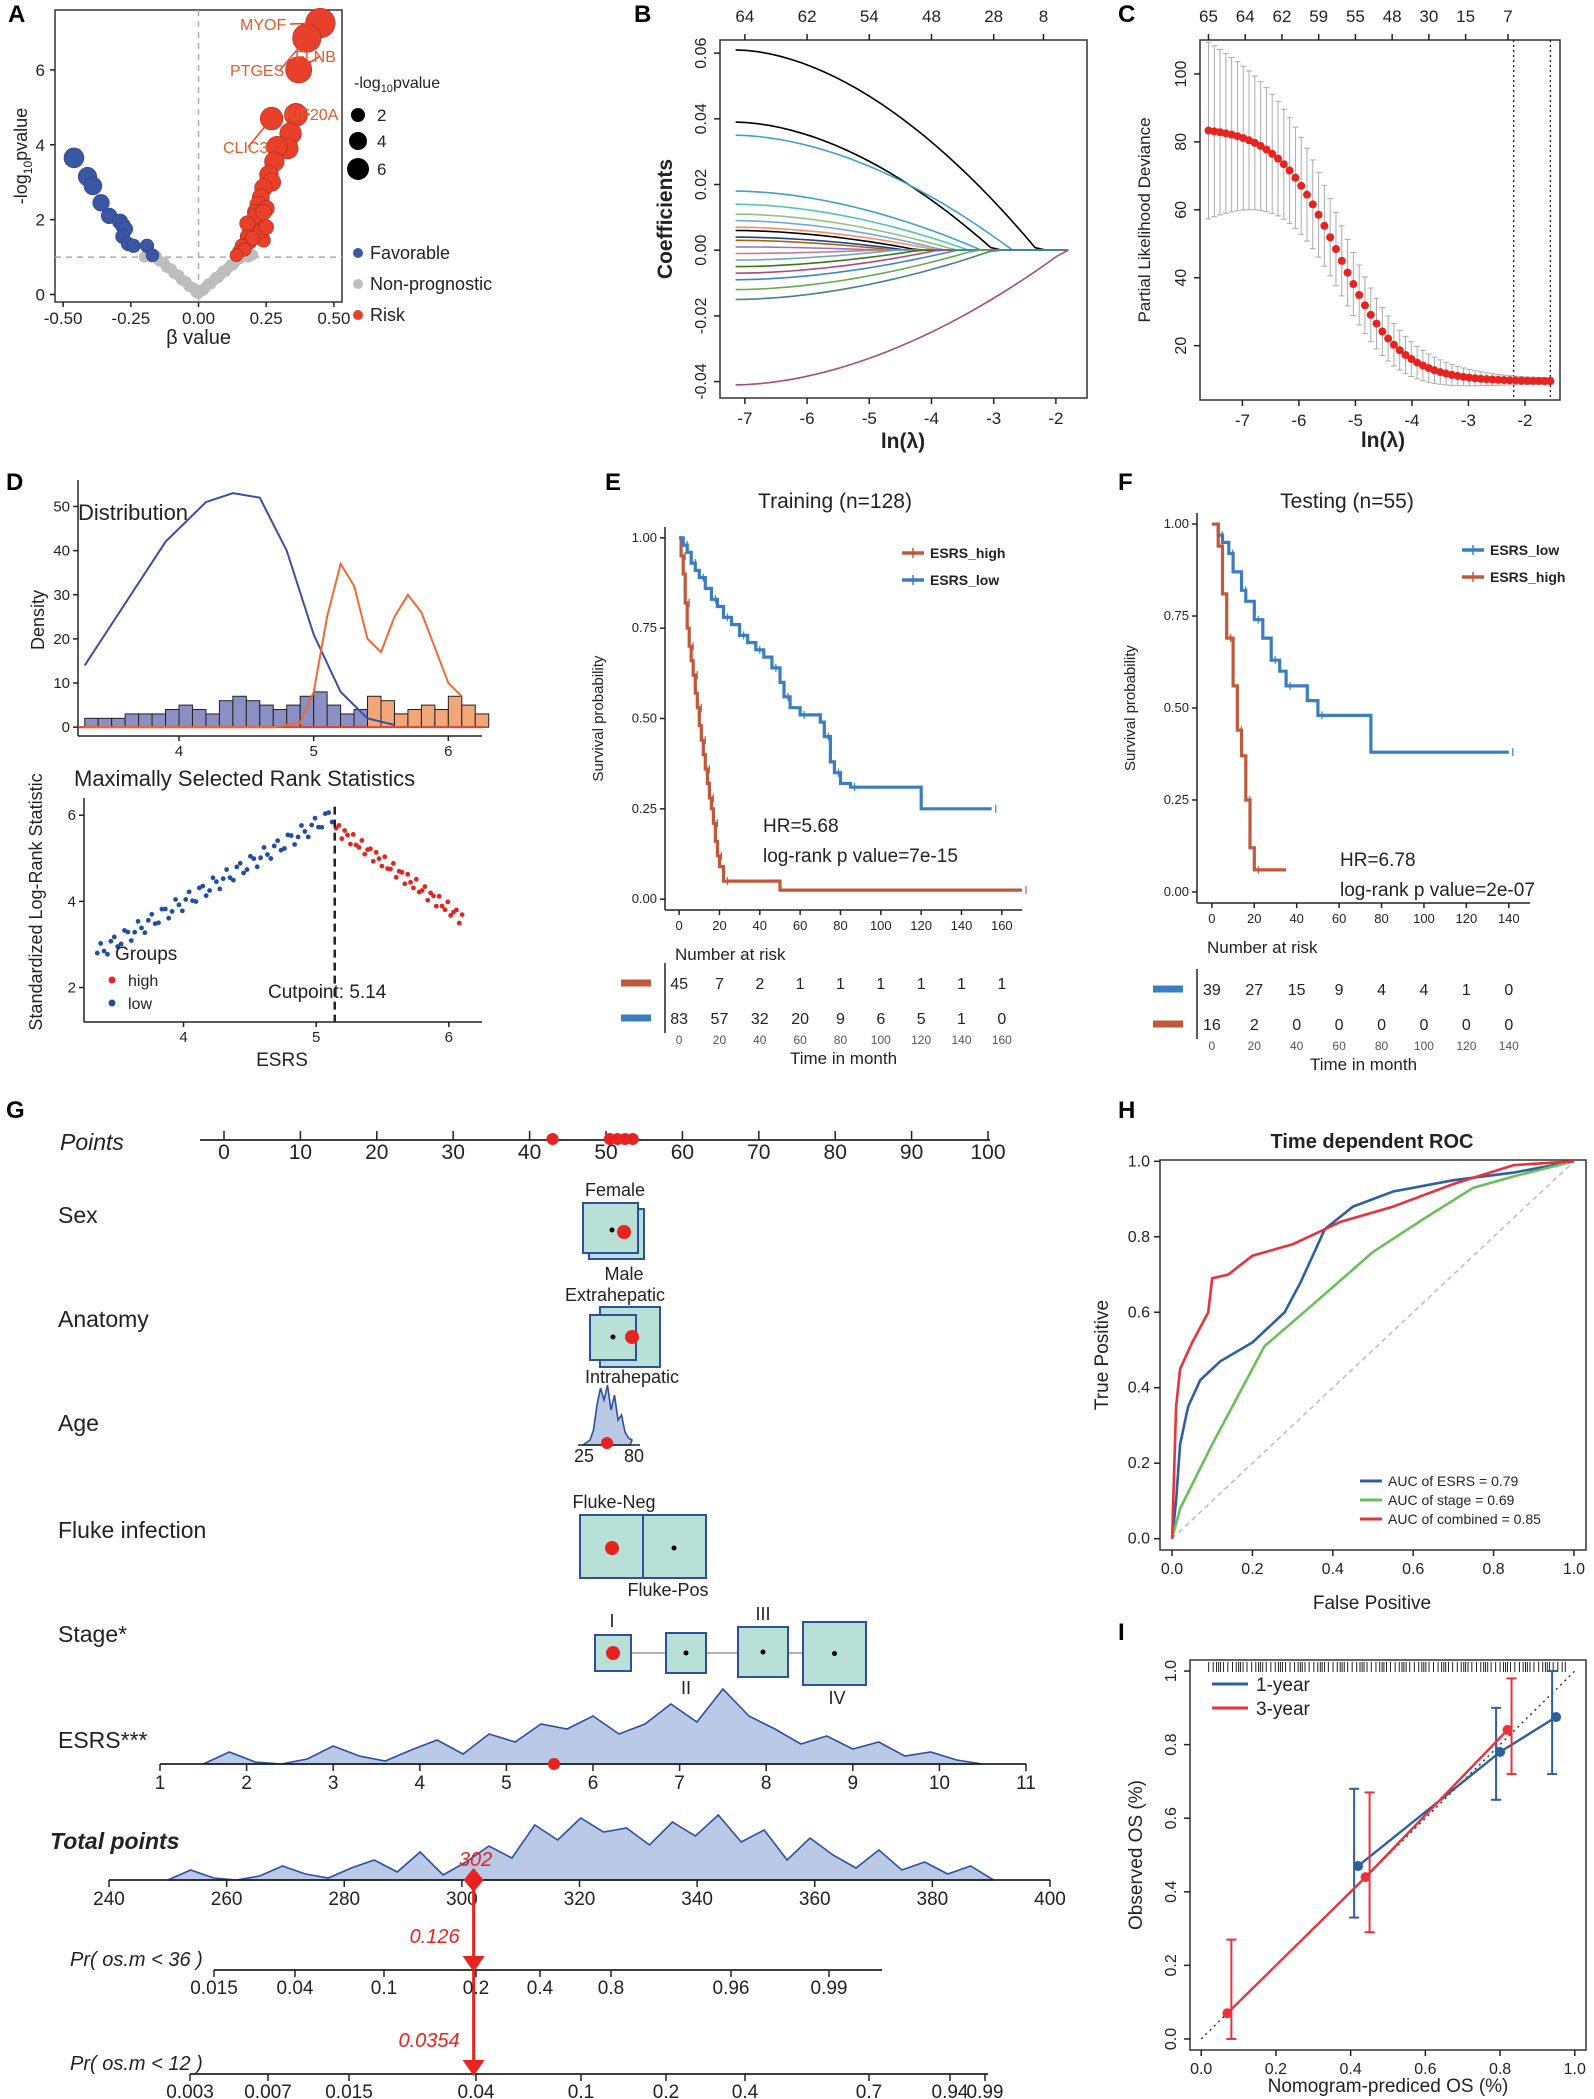  Describe the element at coordinates (1026, 1783) in the screenshot. I see `g-esrs-tick-label: 11` at that location.